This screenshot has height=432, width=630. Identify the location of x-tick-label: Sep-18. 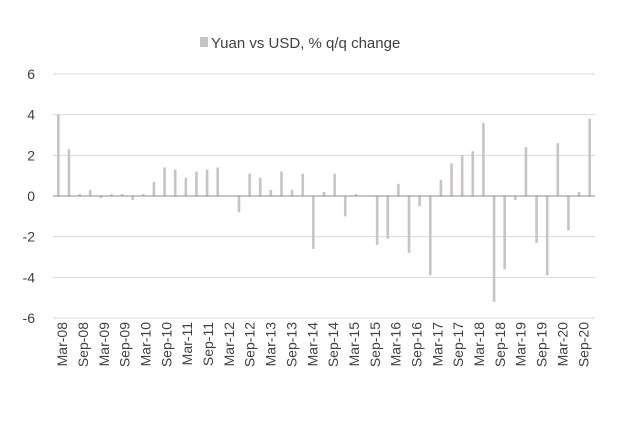
(500, 344).